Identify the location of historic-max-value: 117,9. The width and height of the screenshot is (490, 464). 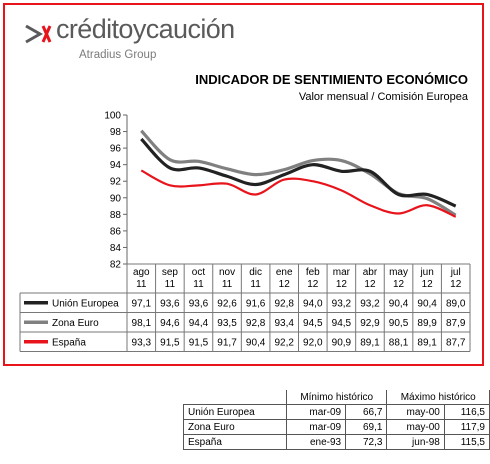
(466, 427).